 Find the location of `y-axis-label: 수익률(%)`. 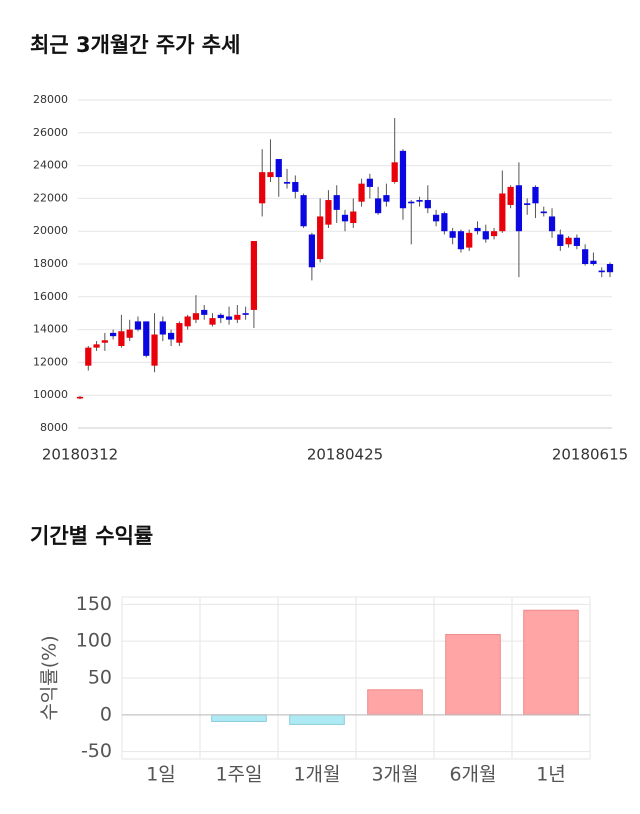

y-axis-label: 수익률(%) is located at coordinates (50, 677).